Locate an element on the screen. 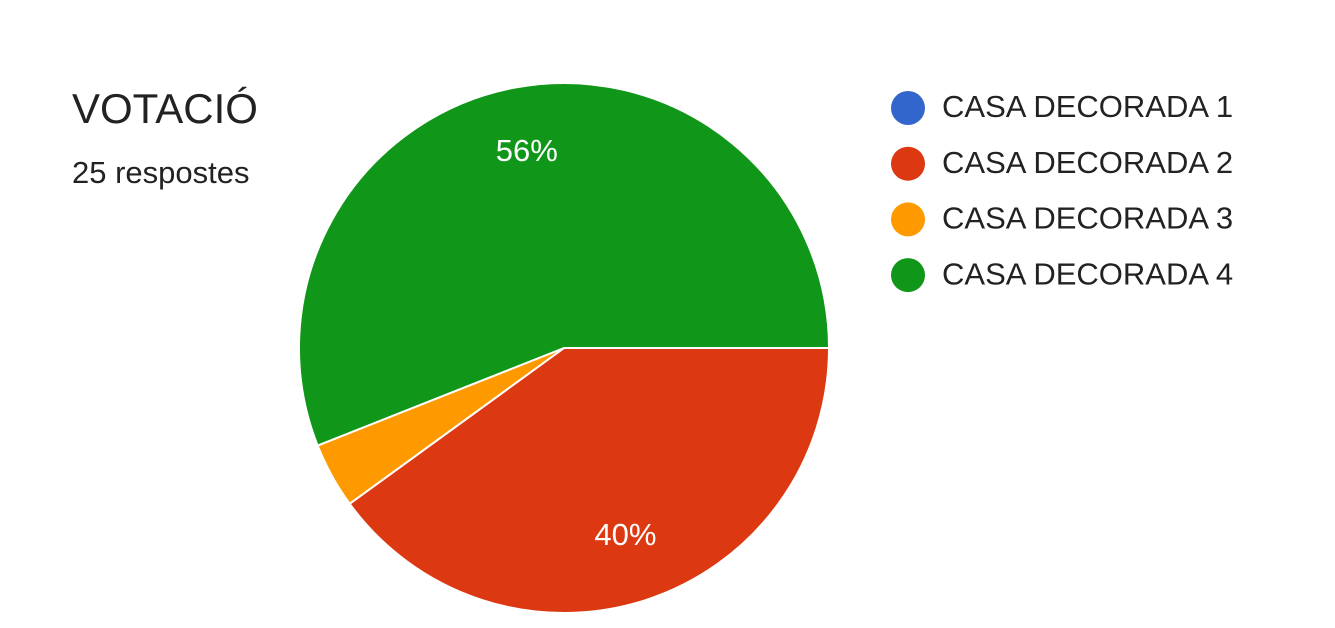 The width and height of the screenshot is (1335, 628). legend-label: CASA DECORADA 1 is located at coordinates (1087, 106).